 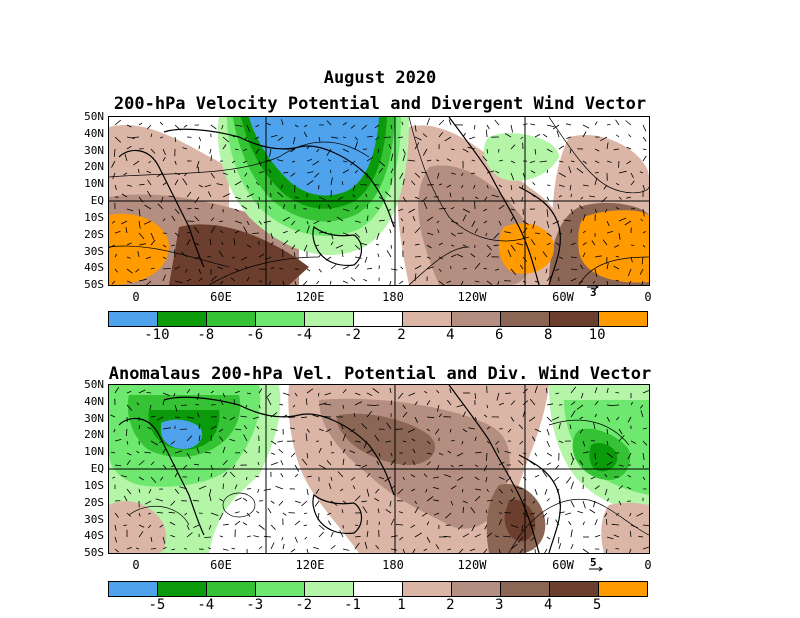 What do you see at coordinates (648, 565) in the screenshot?
I see `lon-label-0-east: 0` at bounding box center [648, 565].